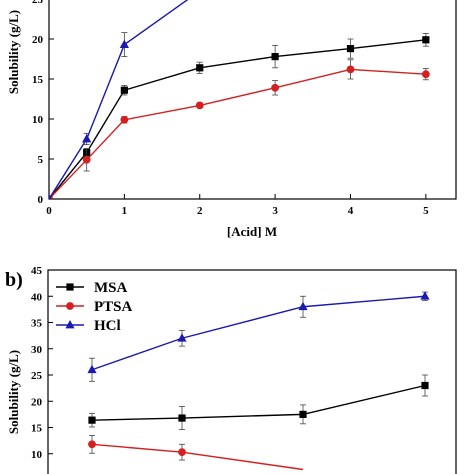 The image size is (474, 474). Describe the element at coordinates (41, 160) in the screenshot. I see `y-tick-label: 5` at that location.